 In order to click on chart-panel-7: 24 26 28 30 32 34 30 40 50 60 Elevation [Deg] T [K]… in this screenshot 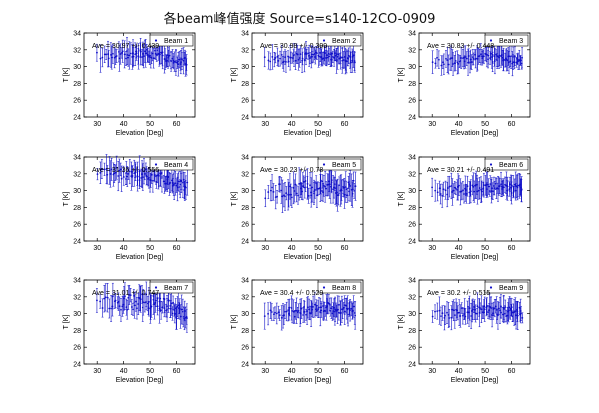, I will do `click(129, 331)`.